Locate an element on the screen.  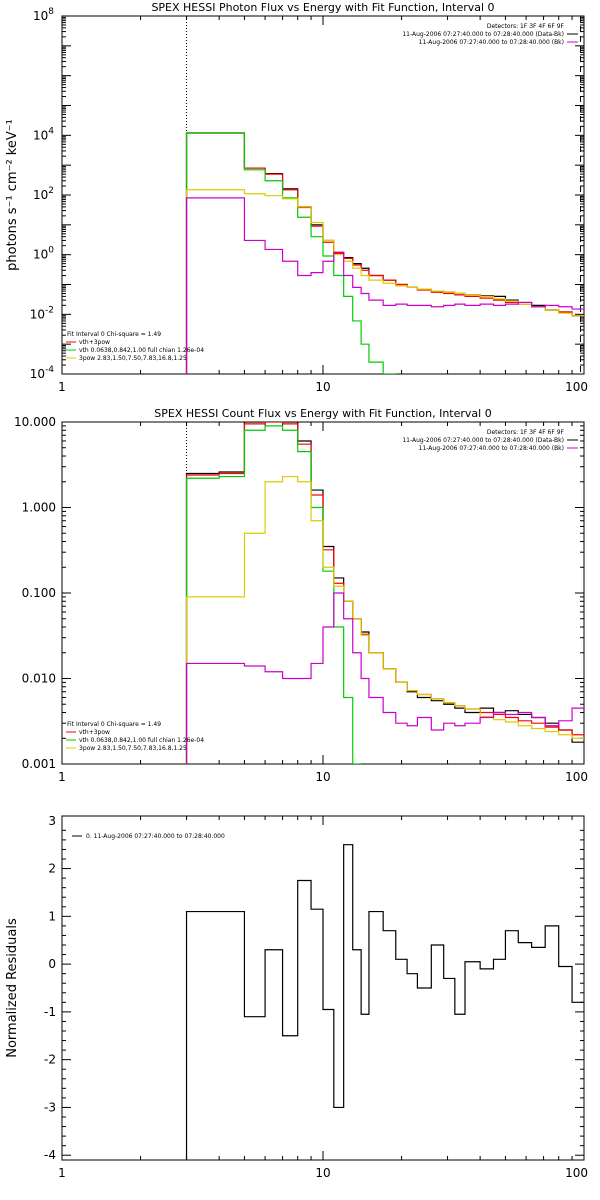
y-tick-exponent: 4 is located at coordinates (51, 131).